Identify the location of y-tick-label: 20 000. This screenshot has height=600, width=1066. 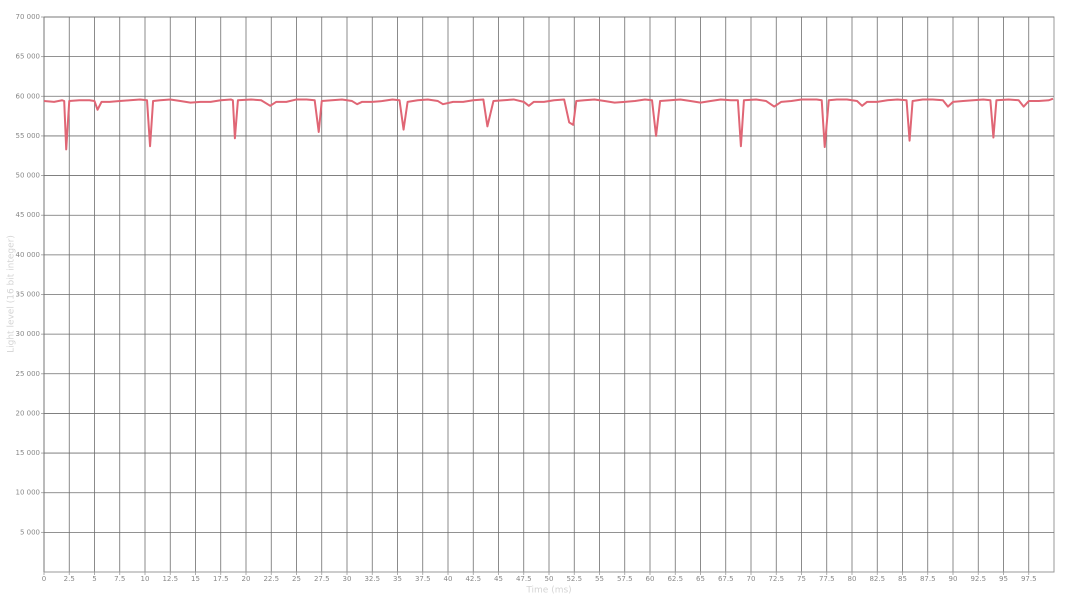
(28, 413).